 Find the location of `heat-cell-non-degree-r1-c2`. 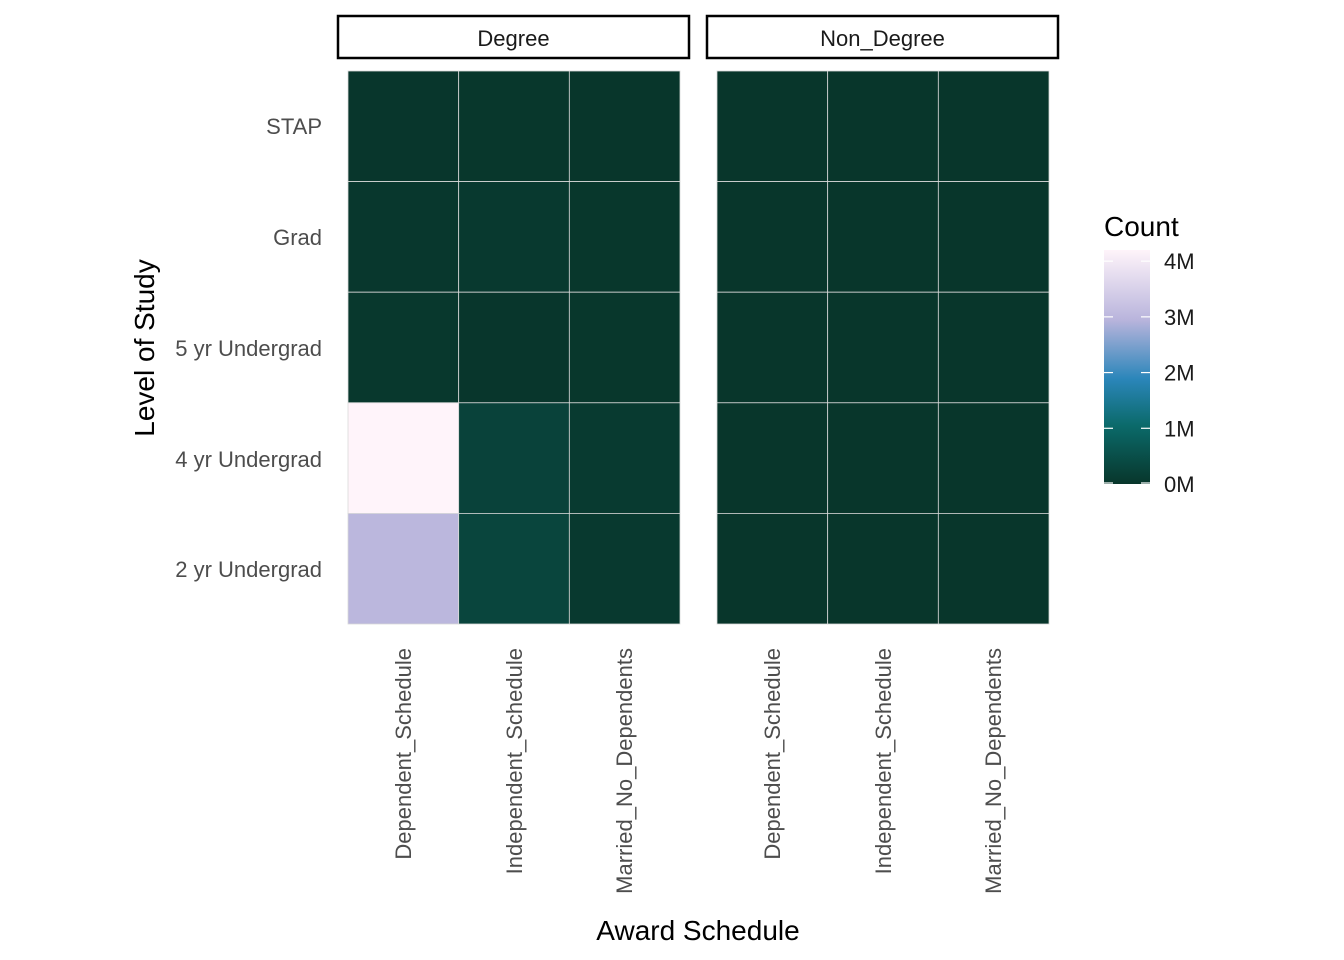

heat-cell-non-degree-r1-c2 is located at coordinates (993, 237).